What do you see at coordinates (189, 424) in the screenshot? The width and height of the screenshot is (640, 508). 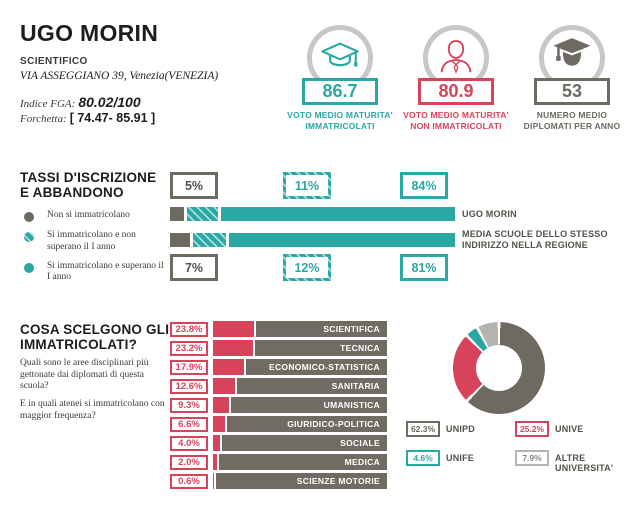 I see `discipline-value: 6.6%` at bounding box center [189, 424].